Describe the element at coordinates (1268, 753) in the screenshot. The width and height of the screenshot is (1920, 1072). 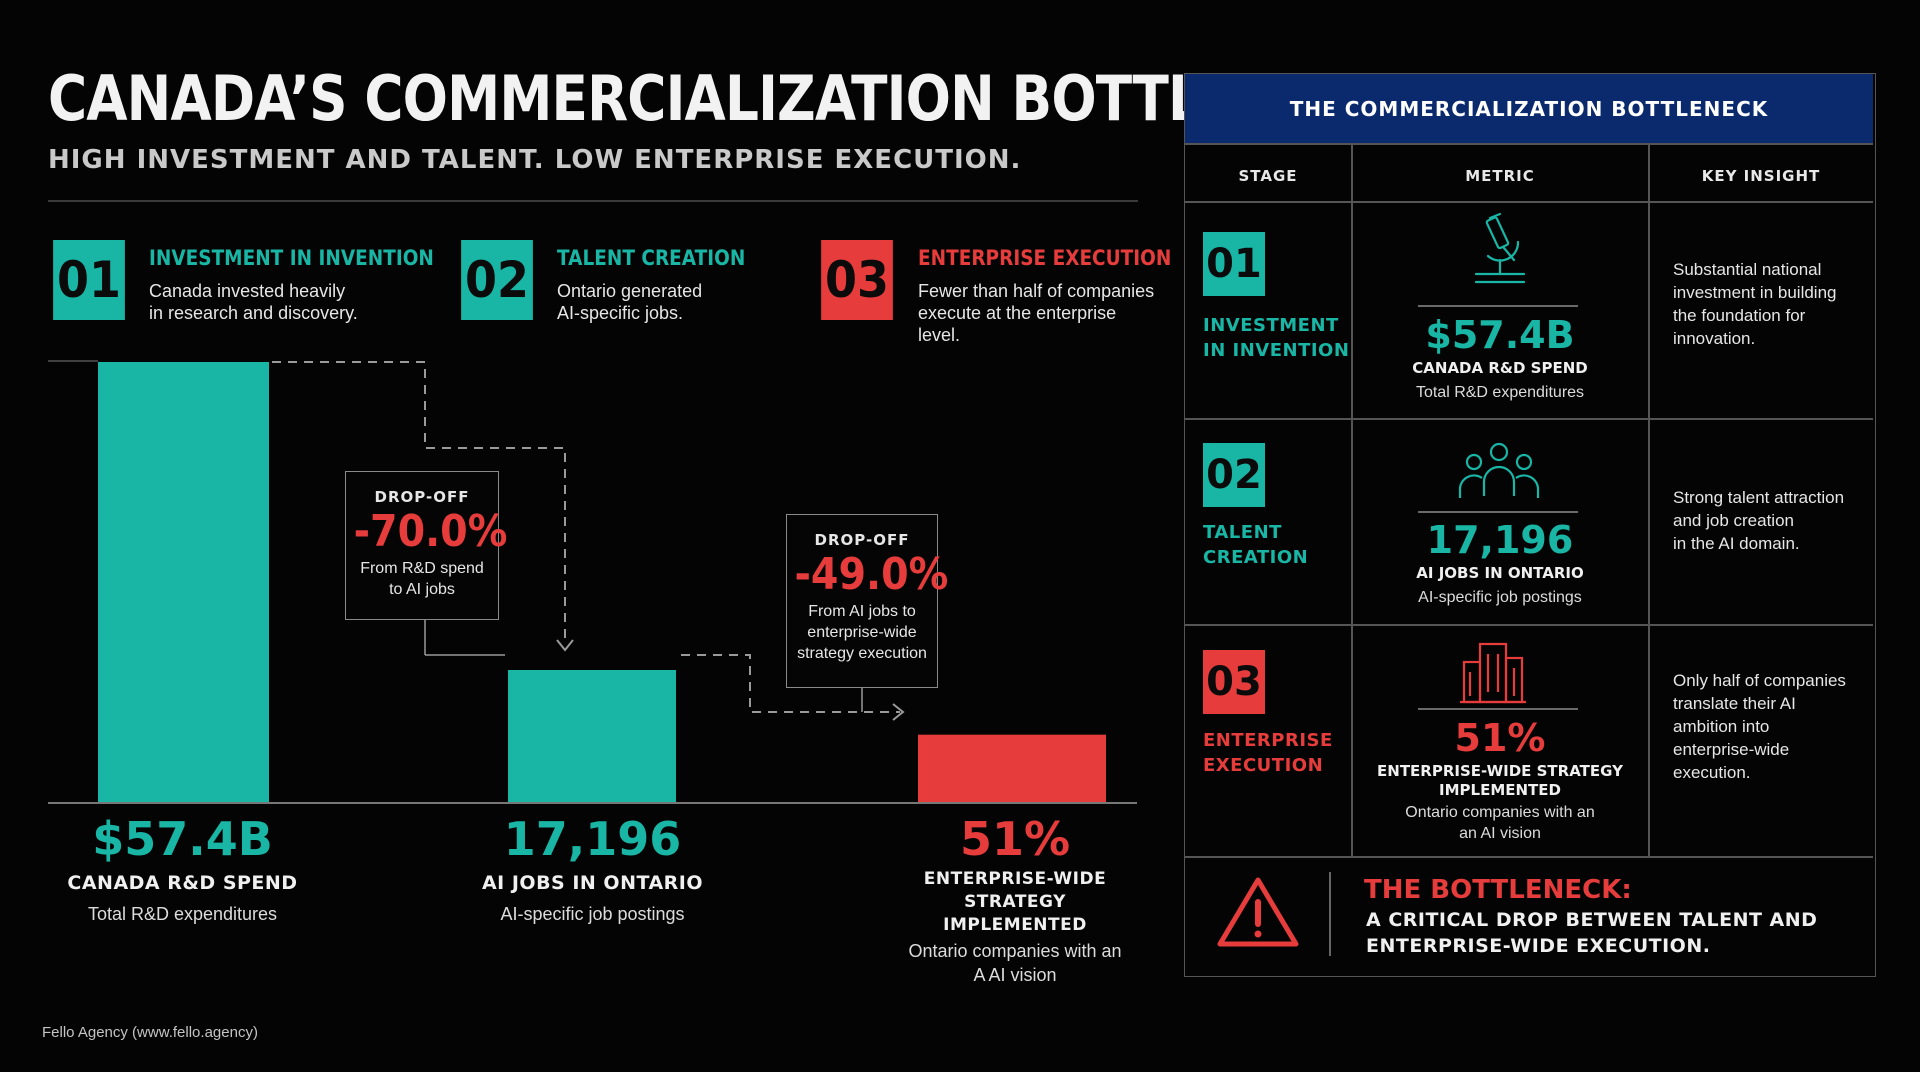
I see `table-stage-03: ENTERPRISE EXECUTION` at that location.